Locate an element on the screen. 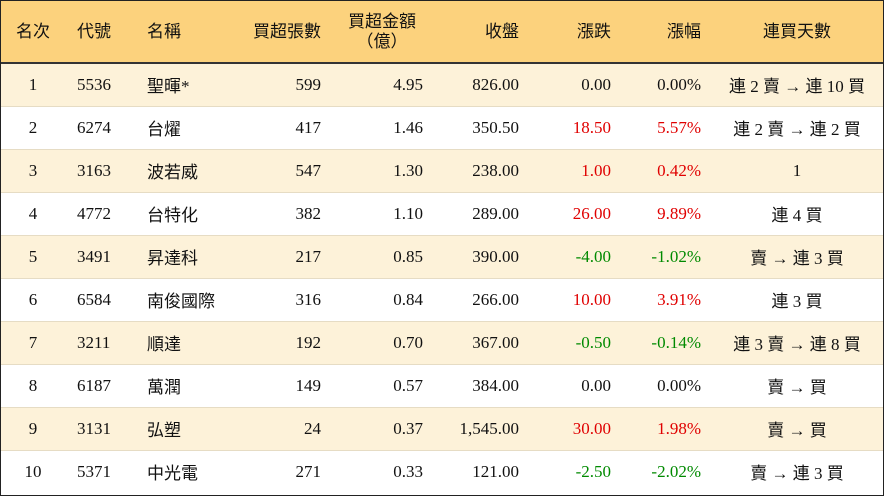  cell-close: 367.00 is located at coordinates (481, 342).